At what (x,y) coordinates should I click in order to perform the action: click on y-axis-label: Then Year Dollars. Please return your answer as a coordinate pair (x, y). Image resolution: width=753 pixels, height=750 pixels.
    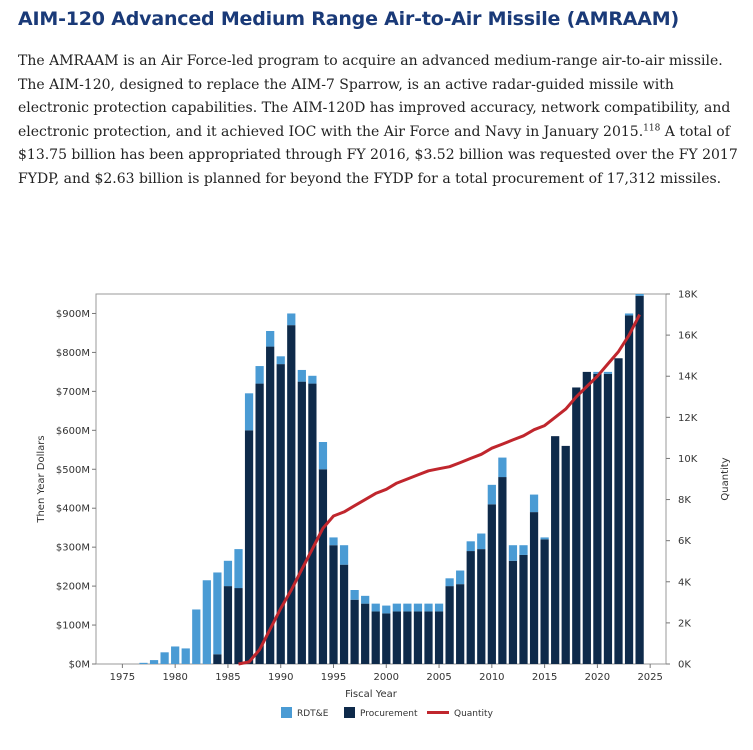
    Looking at the image, I should click on (41, 479).